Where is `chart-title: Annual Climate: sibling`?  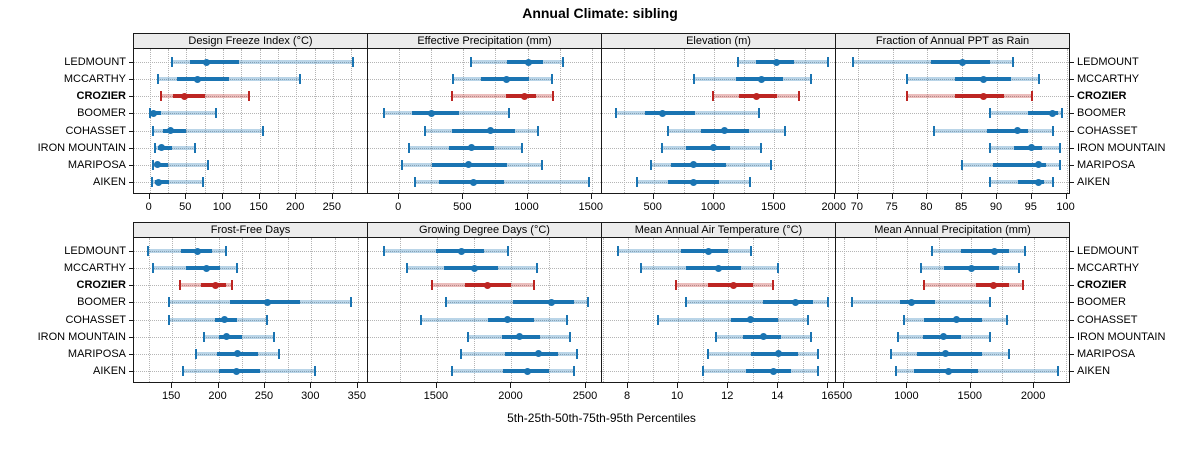 chart-title: Annual Climate: sibling is located at coordinates (600, 13).